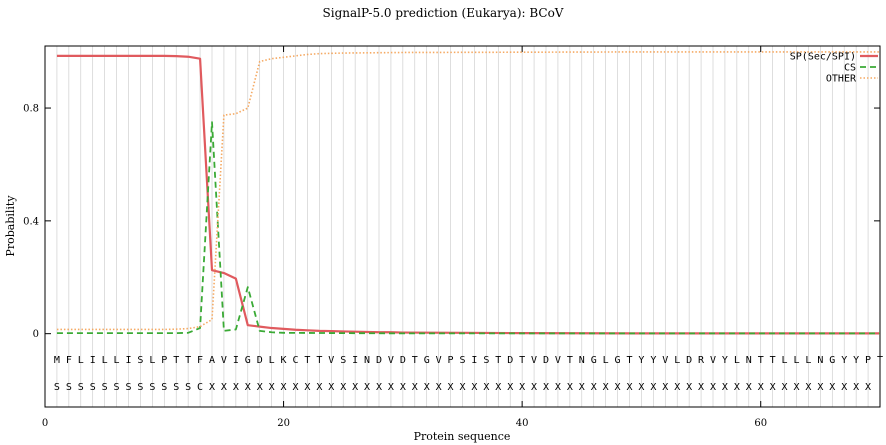  Describe the element at coordinates (57, 360) in the screenshot. I see `sequence-residue: M` at that location.